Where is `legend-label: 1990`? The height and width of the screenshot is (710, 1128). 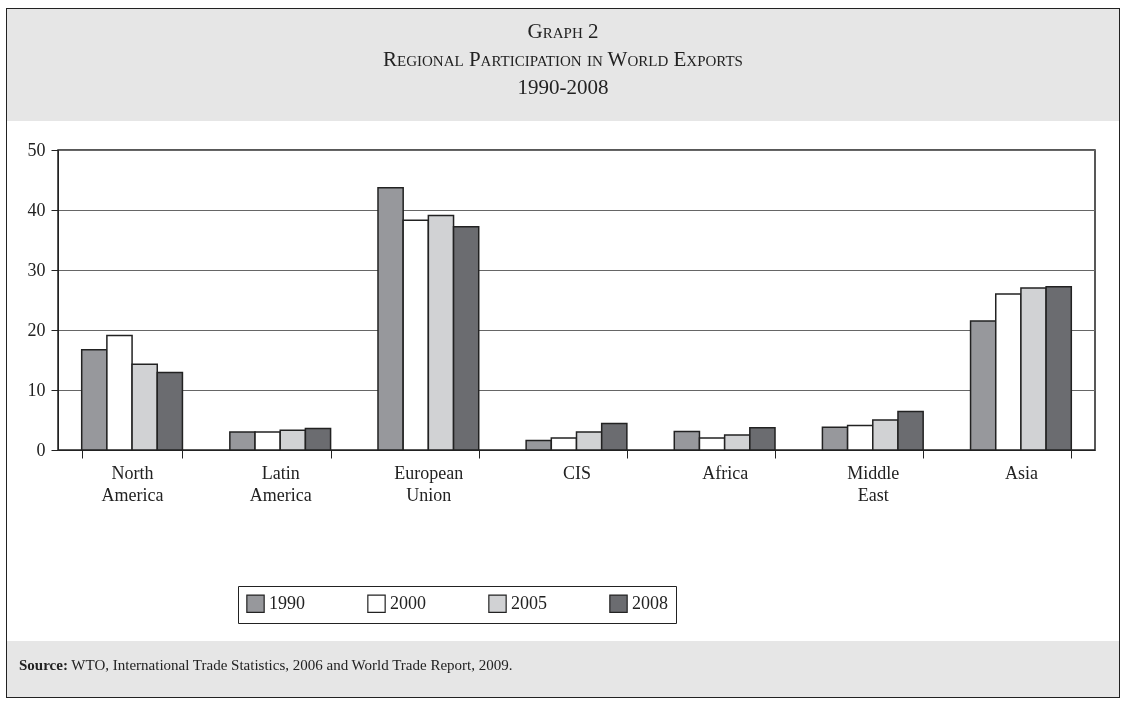
legend-label: 1990 is located at coordinates (287, 602).